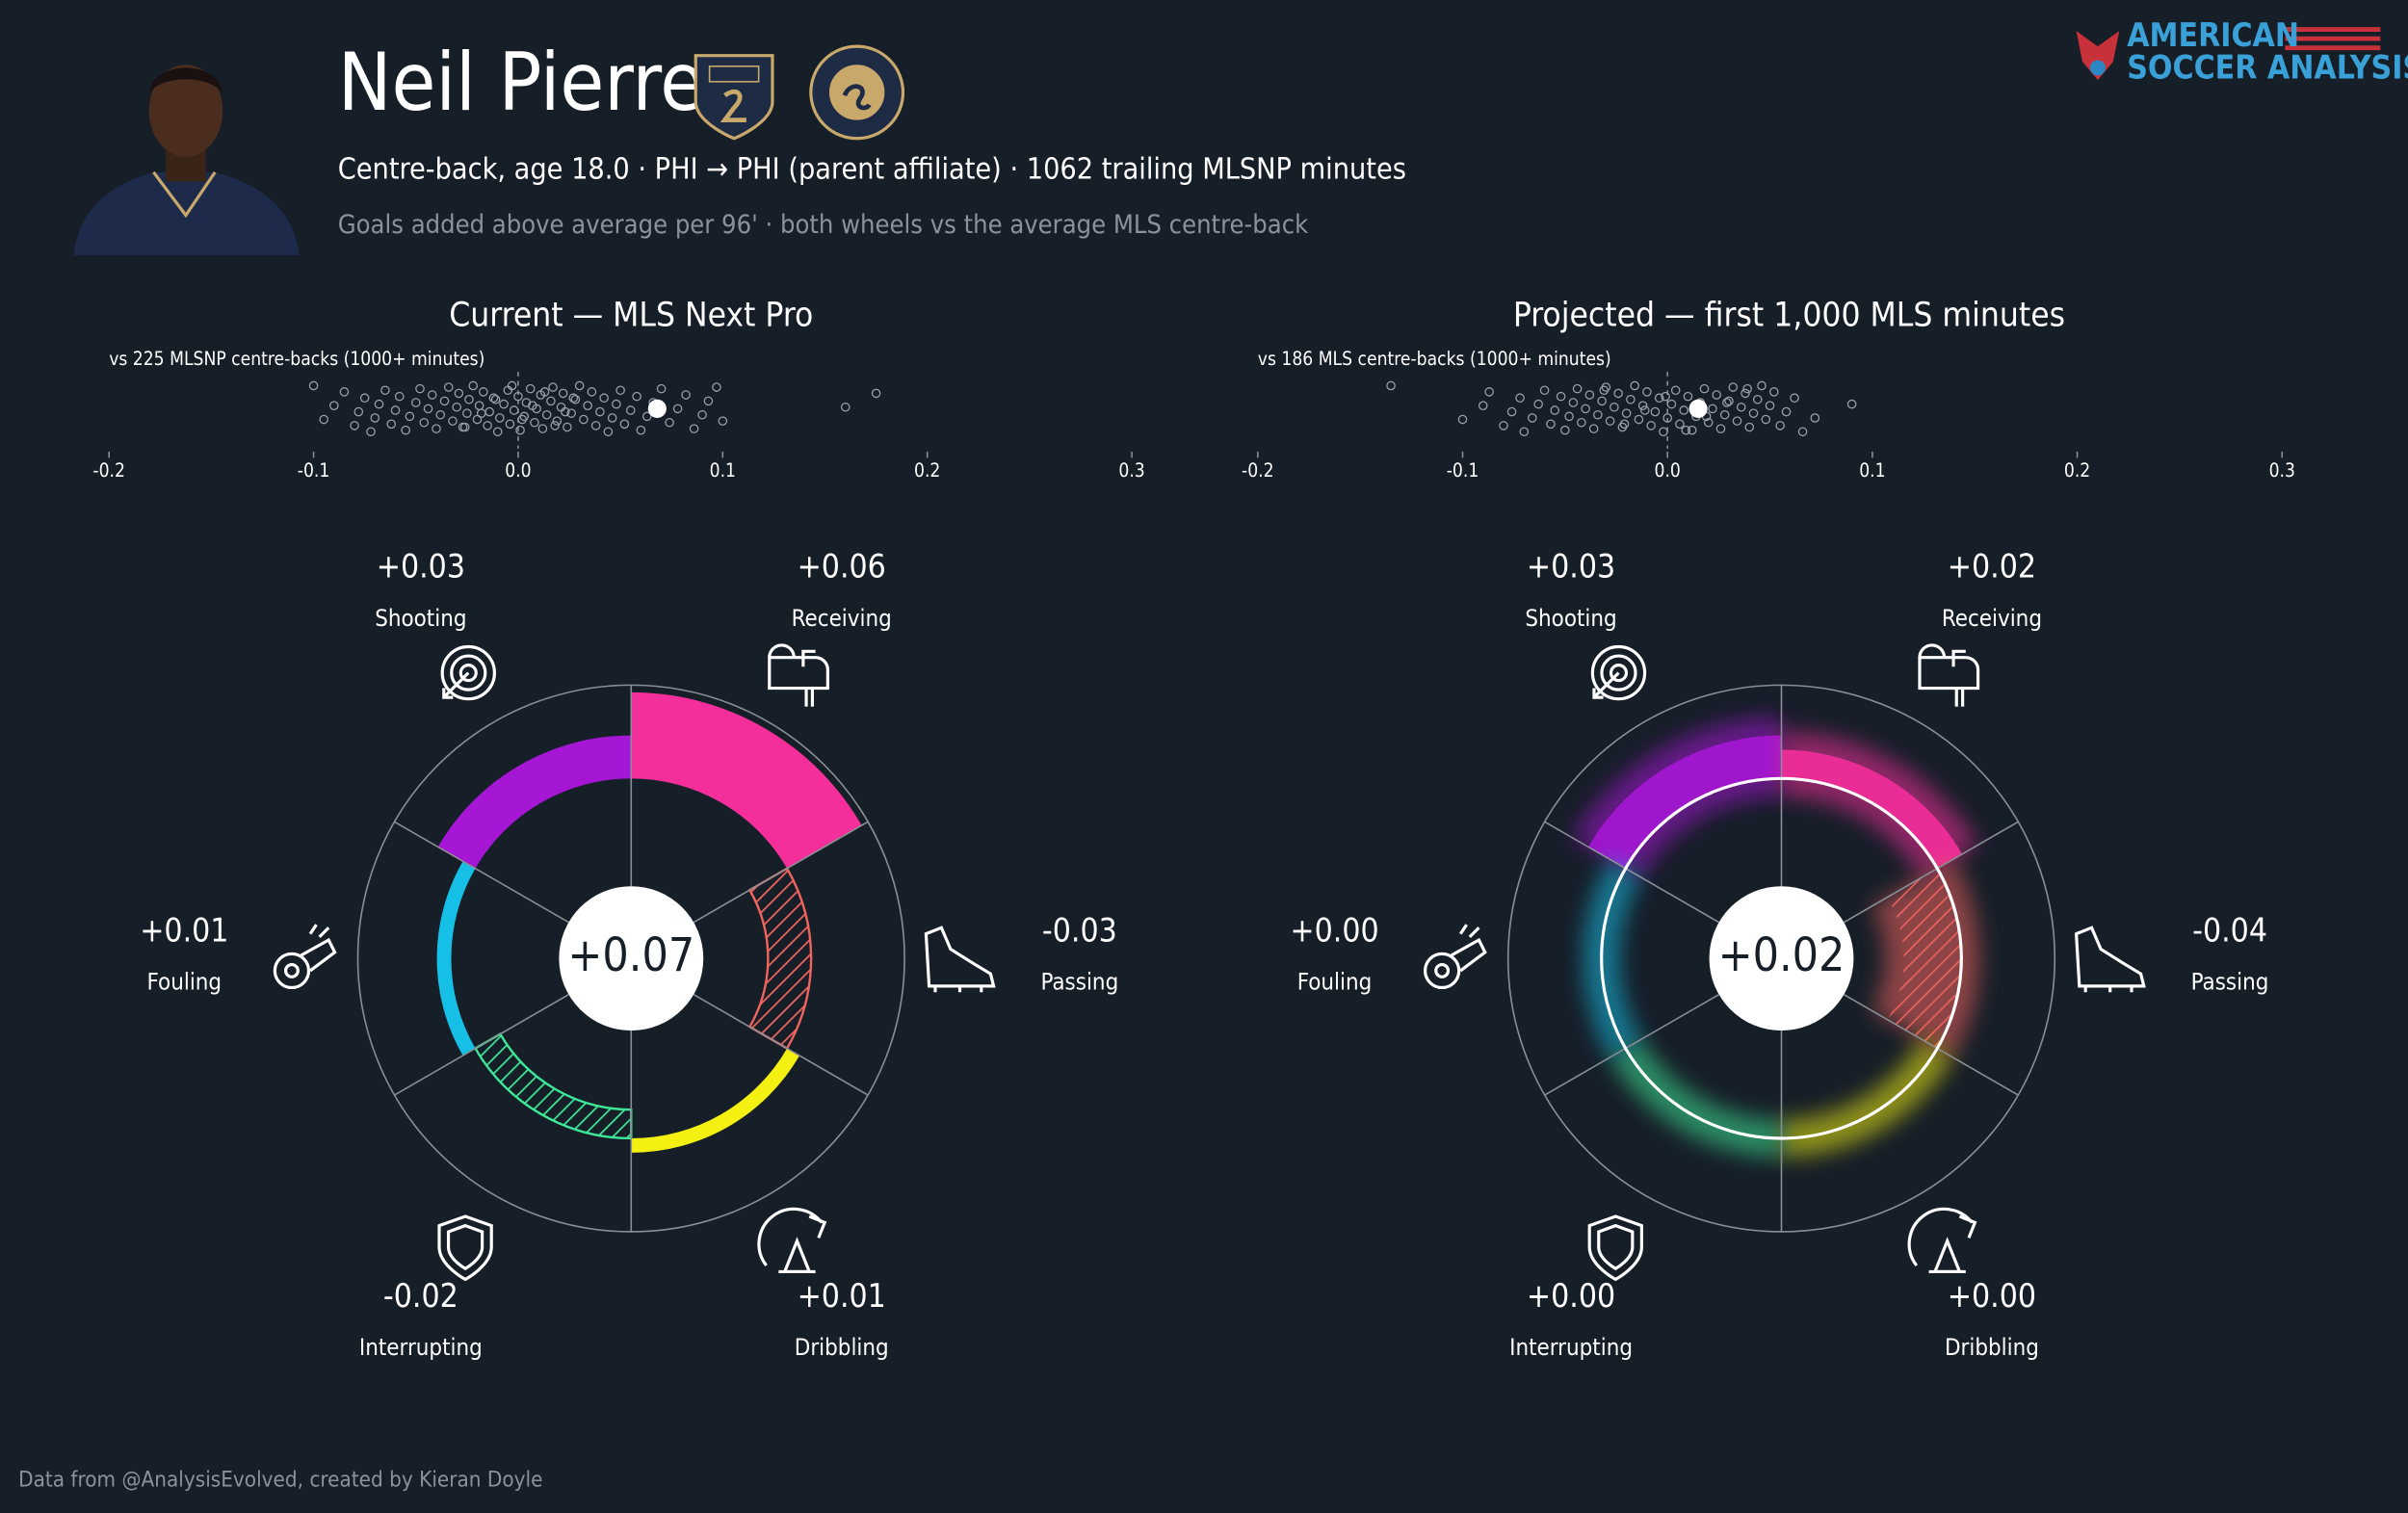  Describe the element at coordinates (733, 106) in the screenshot. I see `badge-two` at that location.